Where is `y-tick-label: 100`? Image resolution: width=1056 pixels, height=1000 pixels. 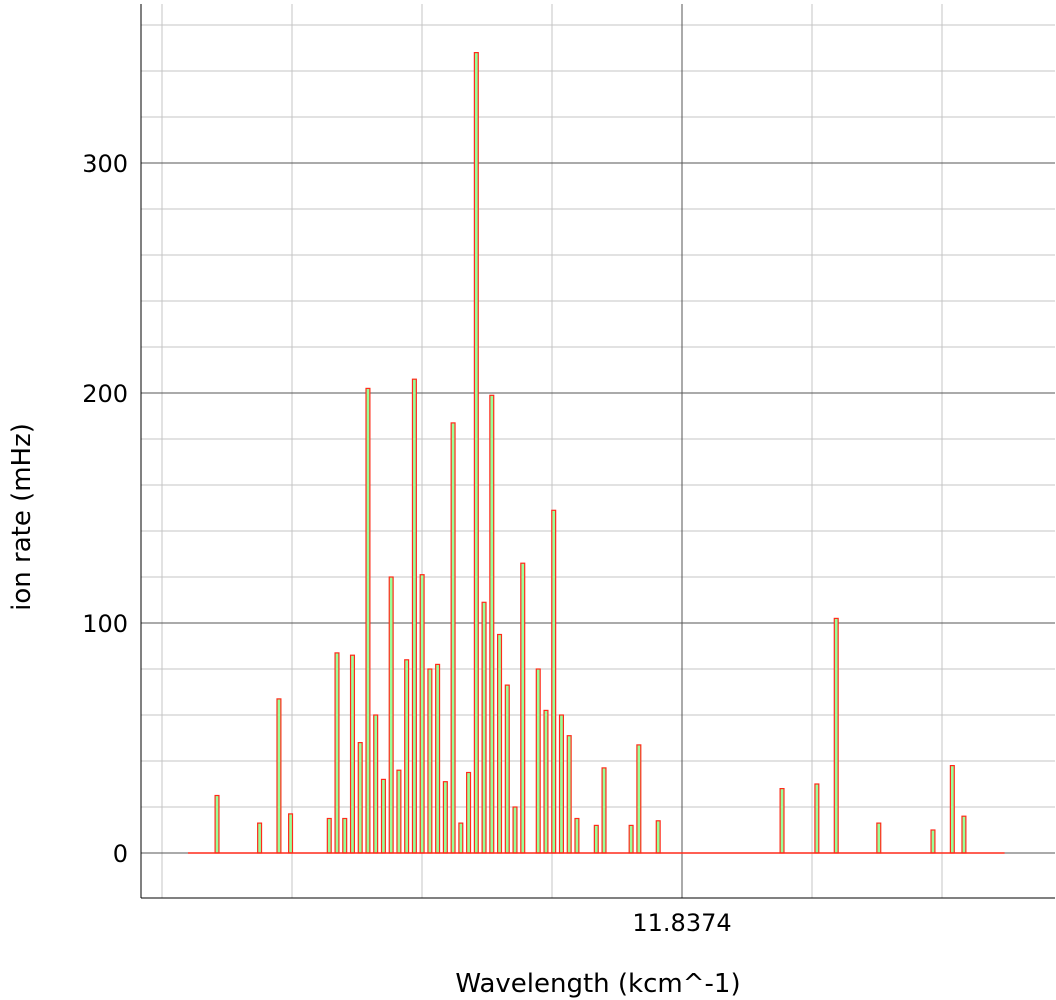
y-tick-label: 100 is located at coordinates (105, 624).